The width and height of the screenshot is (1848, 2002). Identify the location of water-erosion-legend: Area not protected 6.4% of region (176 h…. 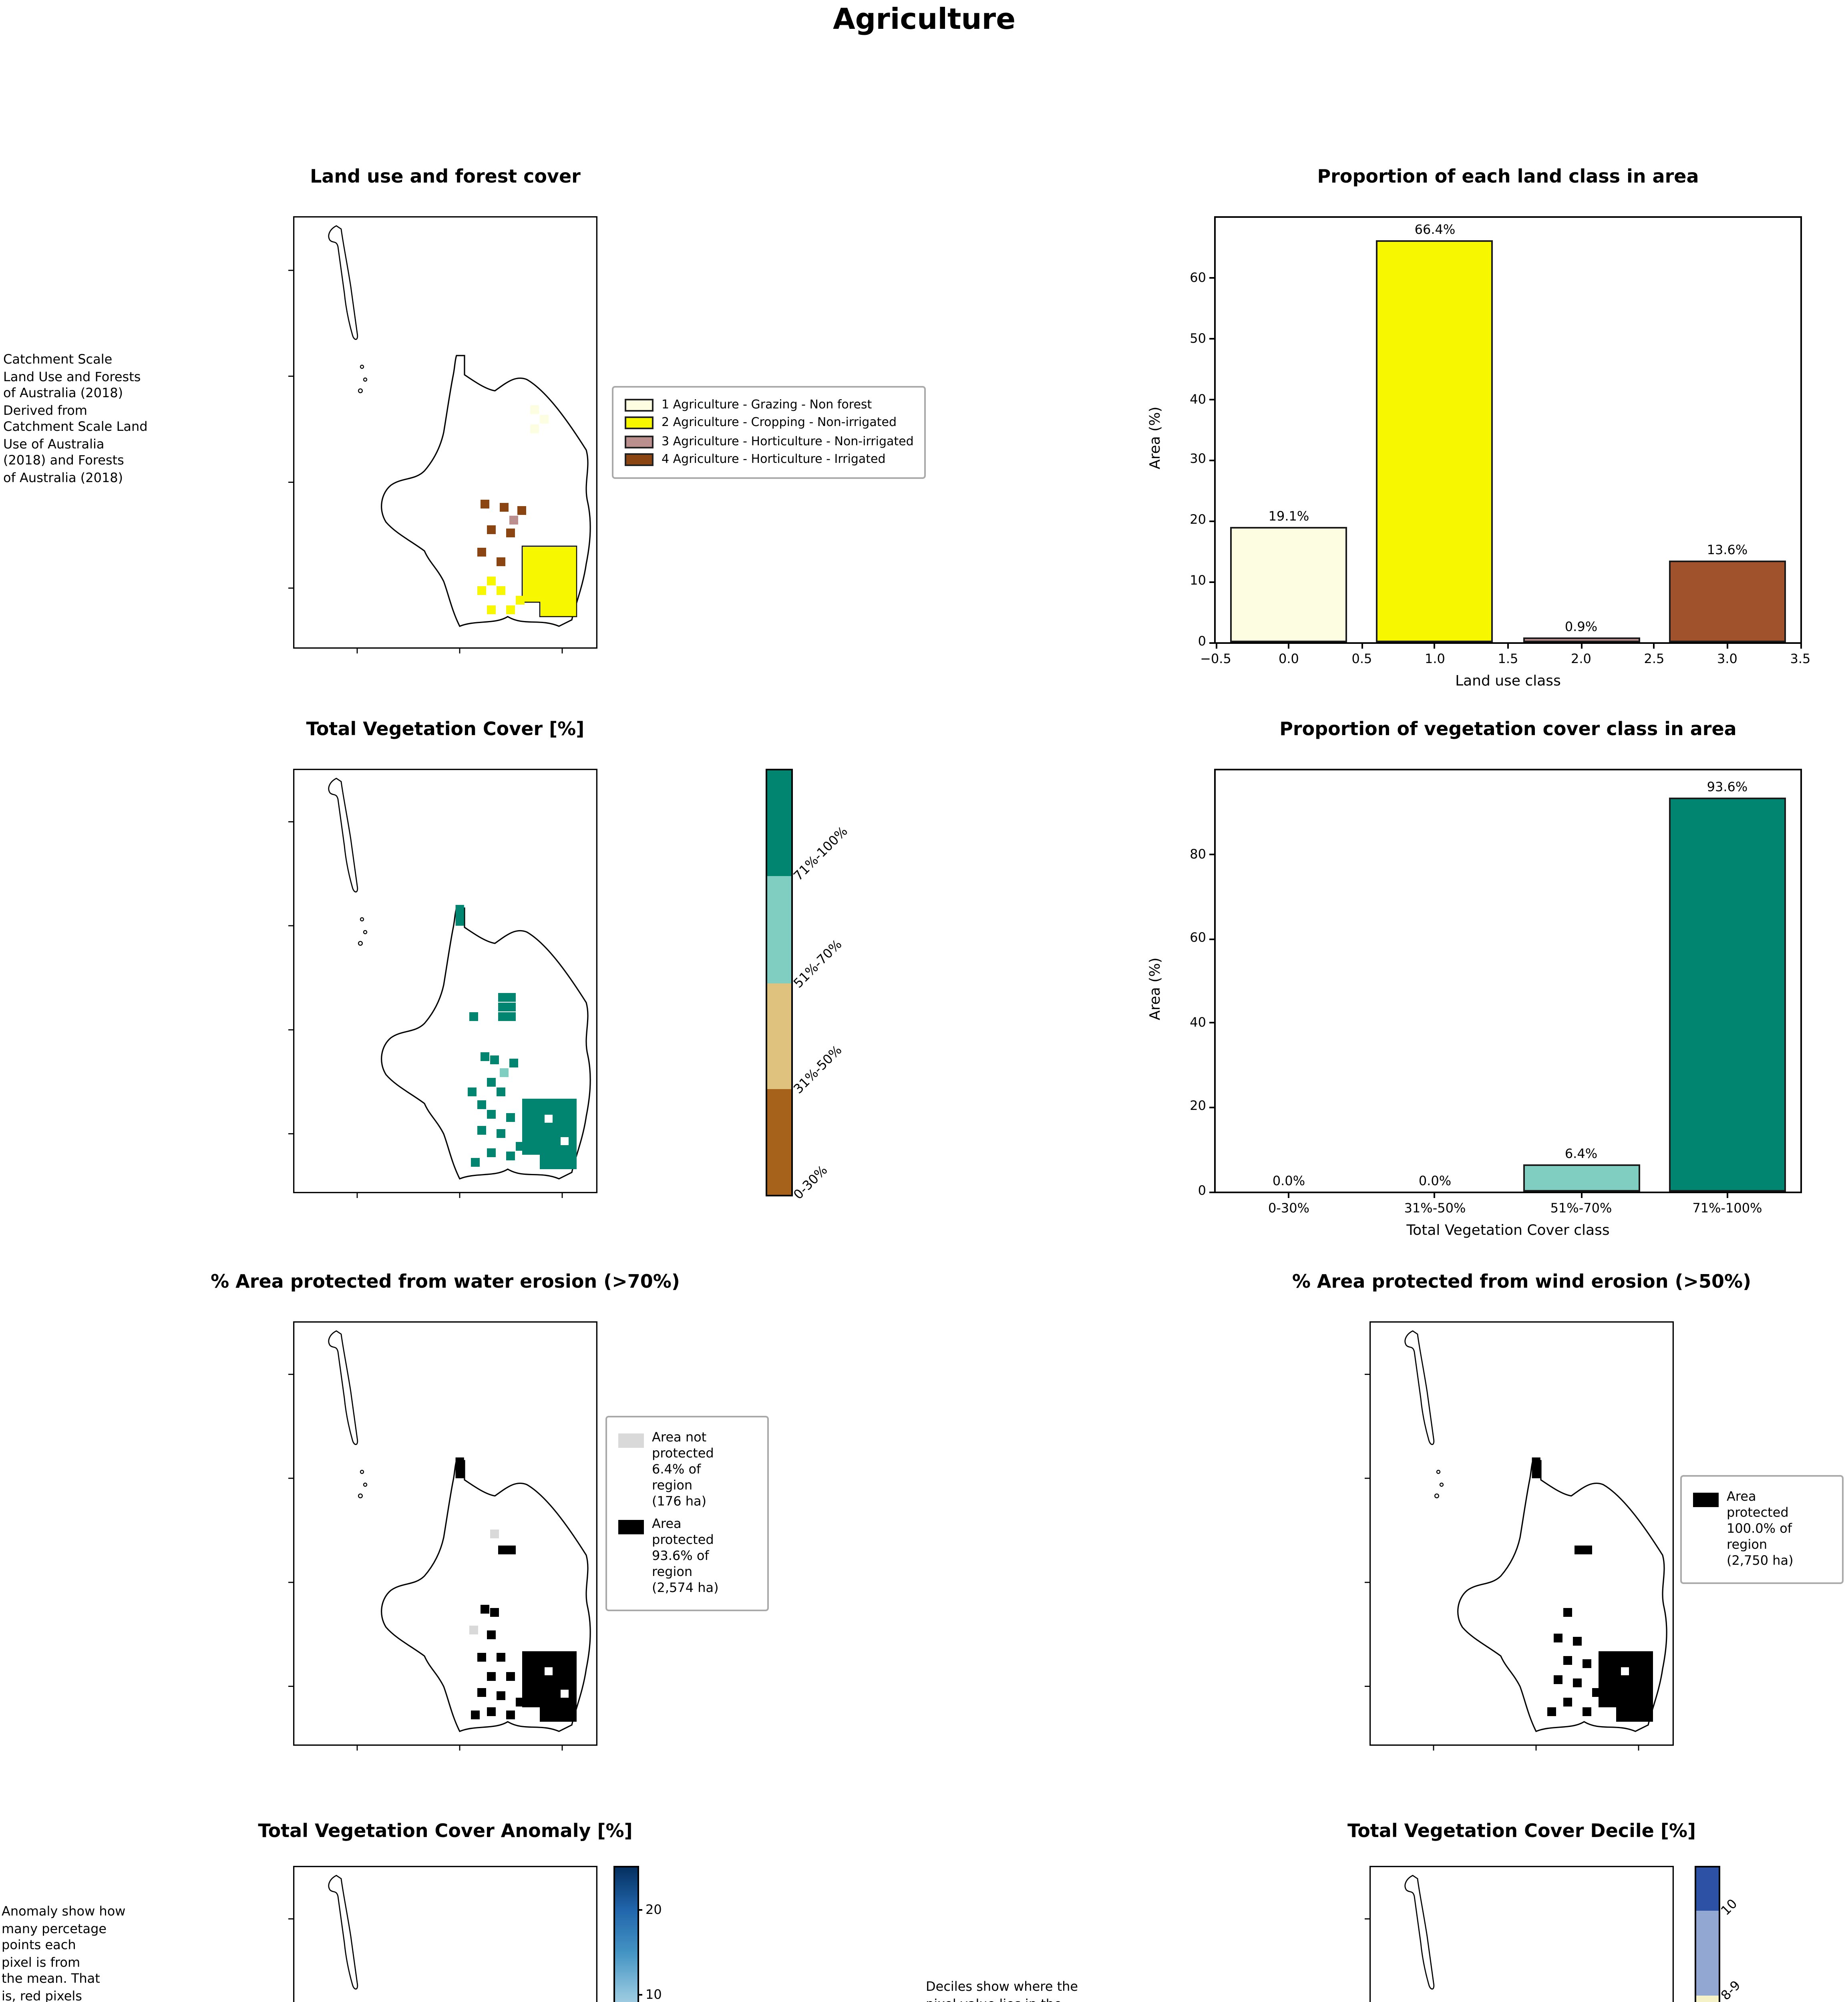
(687, 1513).